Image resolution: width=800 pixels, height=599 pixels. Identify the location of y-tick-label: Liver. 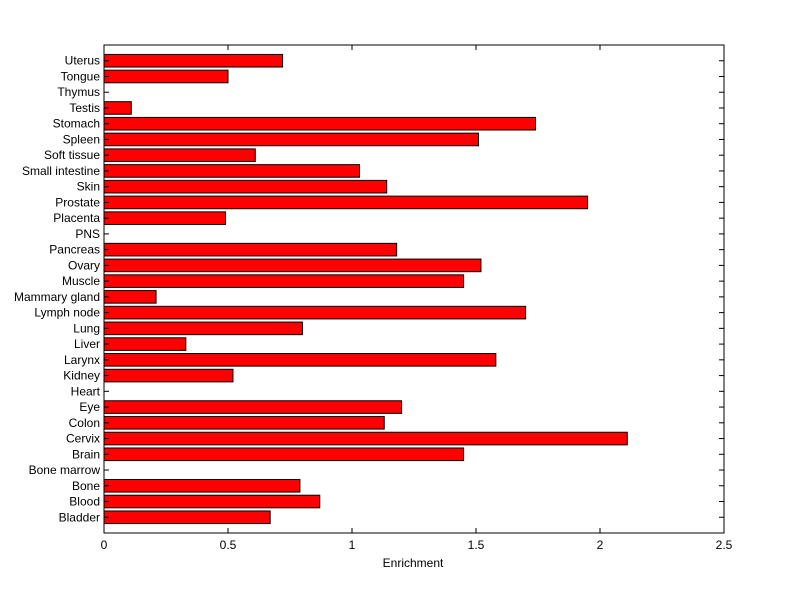
(87, 344).